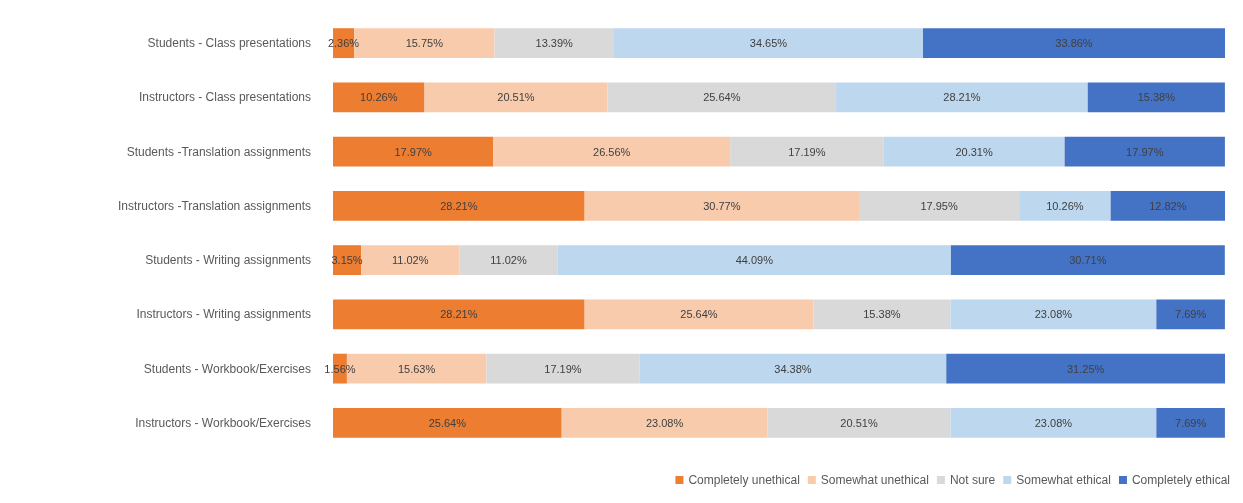  I want to click on y-tick-label: Instructors - Workbook/Exercises, so click(223, 422).